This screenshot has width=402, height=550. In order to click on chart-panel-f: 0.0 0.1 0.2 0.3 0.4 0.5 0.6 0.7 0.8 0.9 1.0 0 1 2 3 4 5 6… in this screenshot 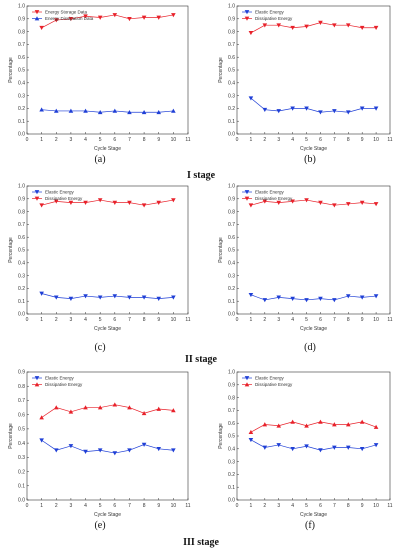, I will do `click(305, 444)`.